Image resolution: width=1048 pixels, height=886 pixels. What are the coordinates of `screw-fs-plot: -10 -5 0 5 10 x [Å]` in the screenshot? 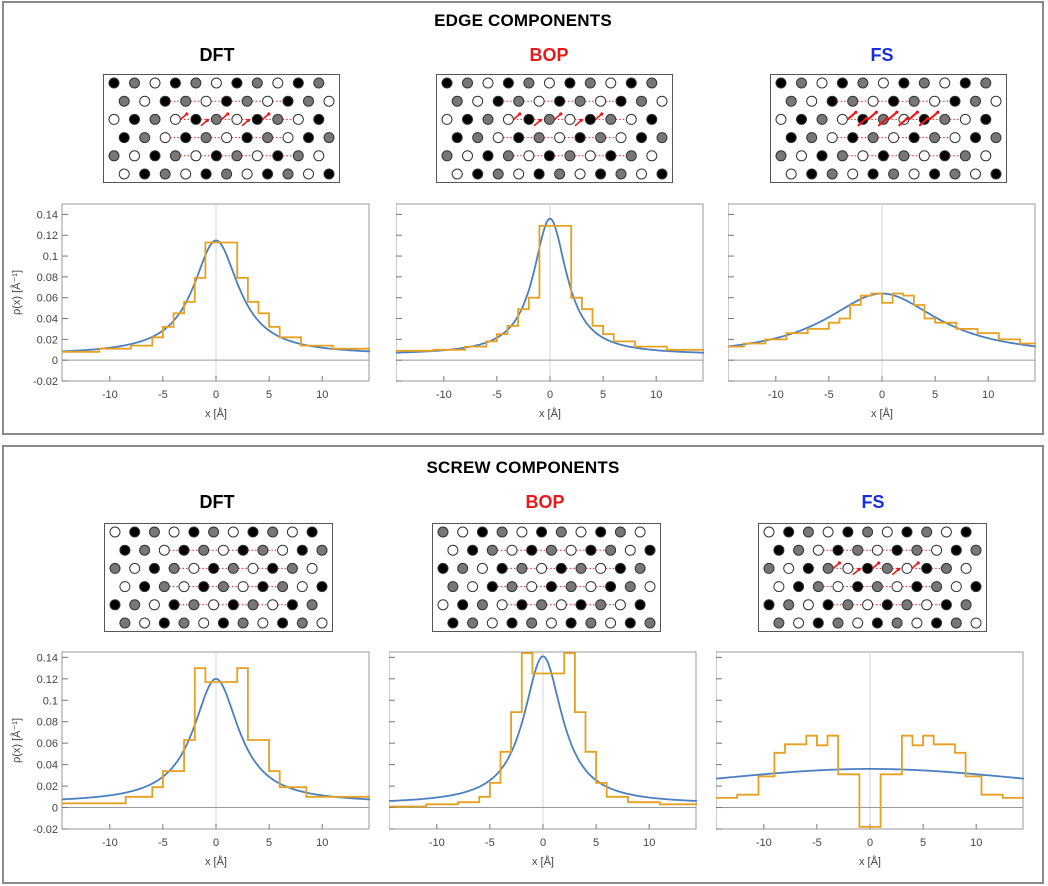 It's located at (870, 759).